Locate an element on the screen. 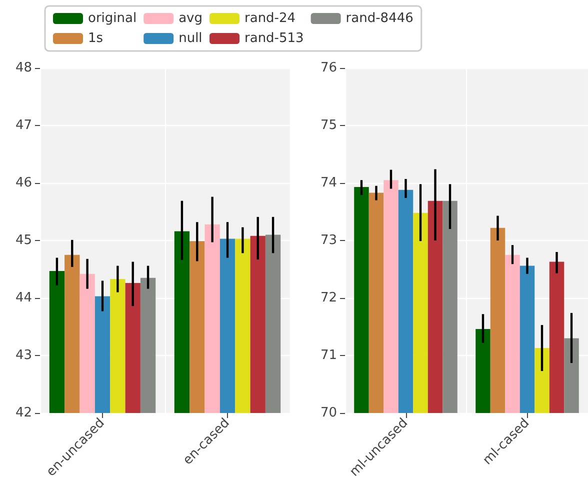  legend-label: avg is located at coordinates (190, 18).